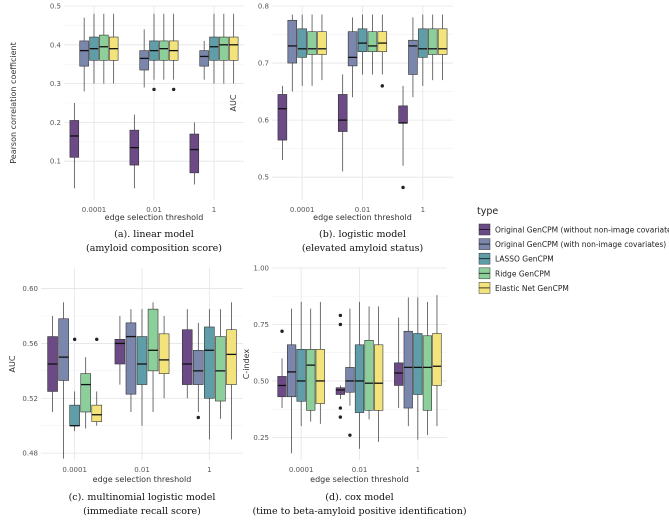 The image size is (669, 522). What do you see at coordinates (261, 269) in the screenshot?
I see `y-tick-label: 1.00` at bounding box center [261, 269].